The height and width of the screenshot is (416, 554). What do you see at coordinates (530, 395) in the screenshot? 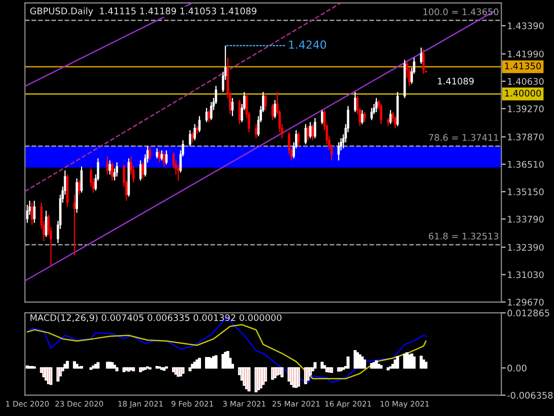
I see `y-tick-label: -0.006358` at bounding box center [530, 395].